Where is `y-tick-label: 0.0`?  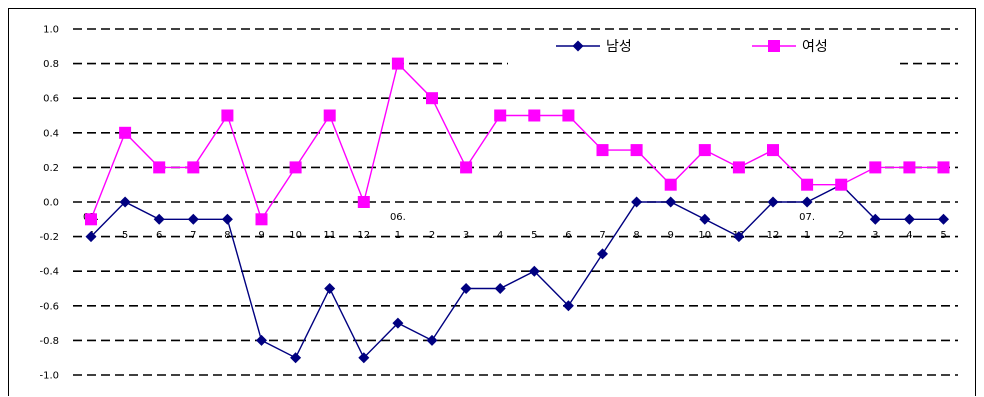 y-tick-label: 0.0 is located at coordinates (51, 203).